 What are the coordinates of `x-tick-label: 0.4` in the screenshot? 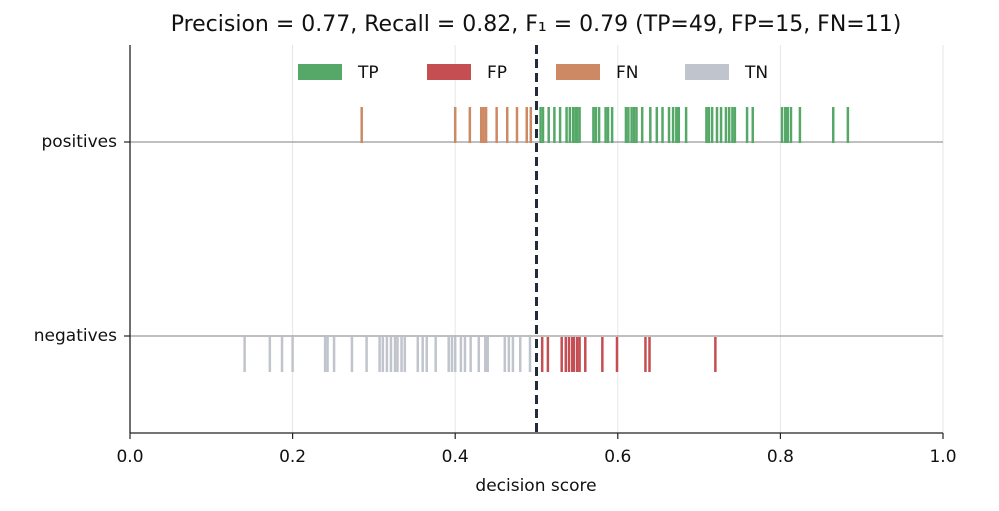 It's located at (455, 457).